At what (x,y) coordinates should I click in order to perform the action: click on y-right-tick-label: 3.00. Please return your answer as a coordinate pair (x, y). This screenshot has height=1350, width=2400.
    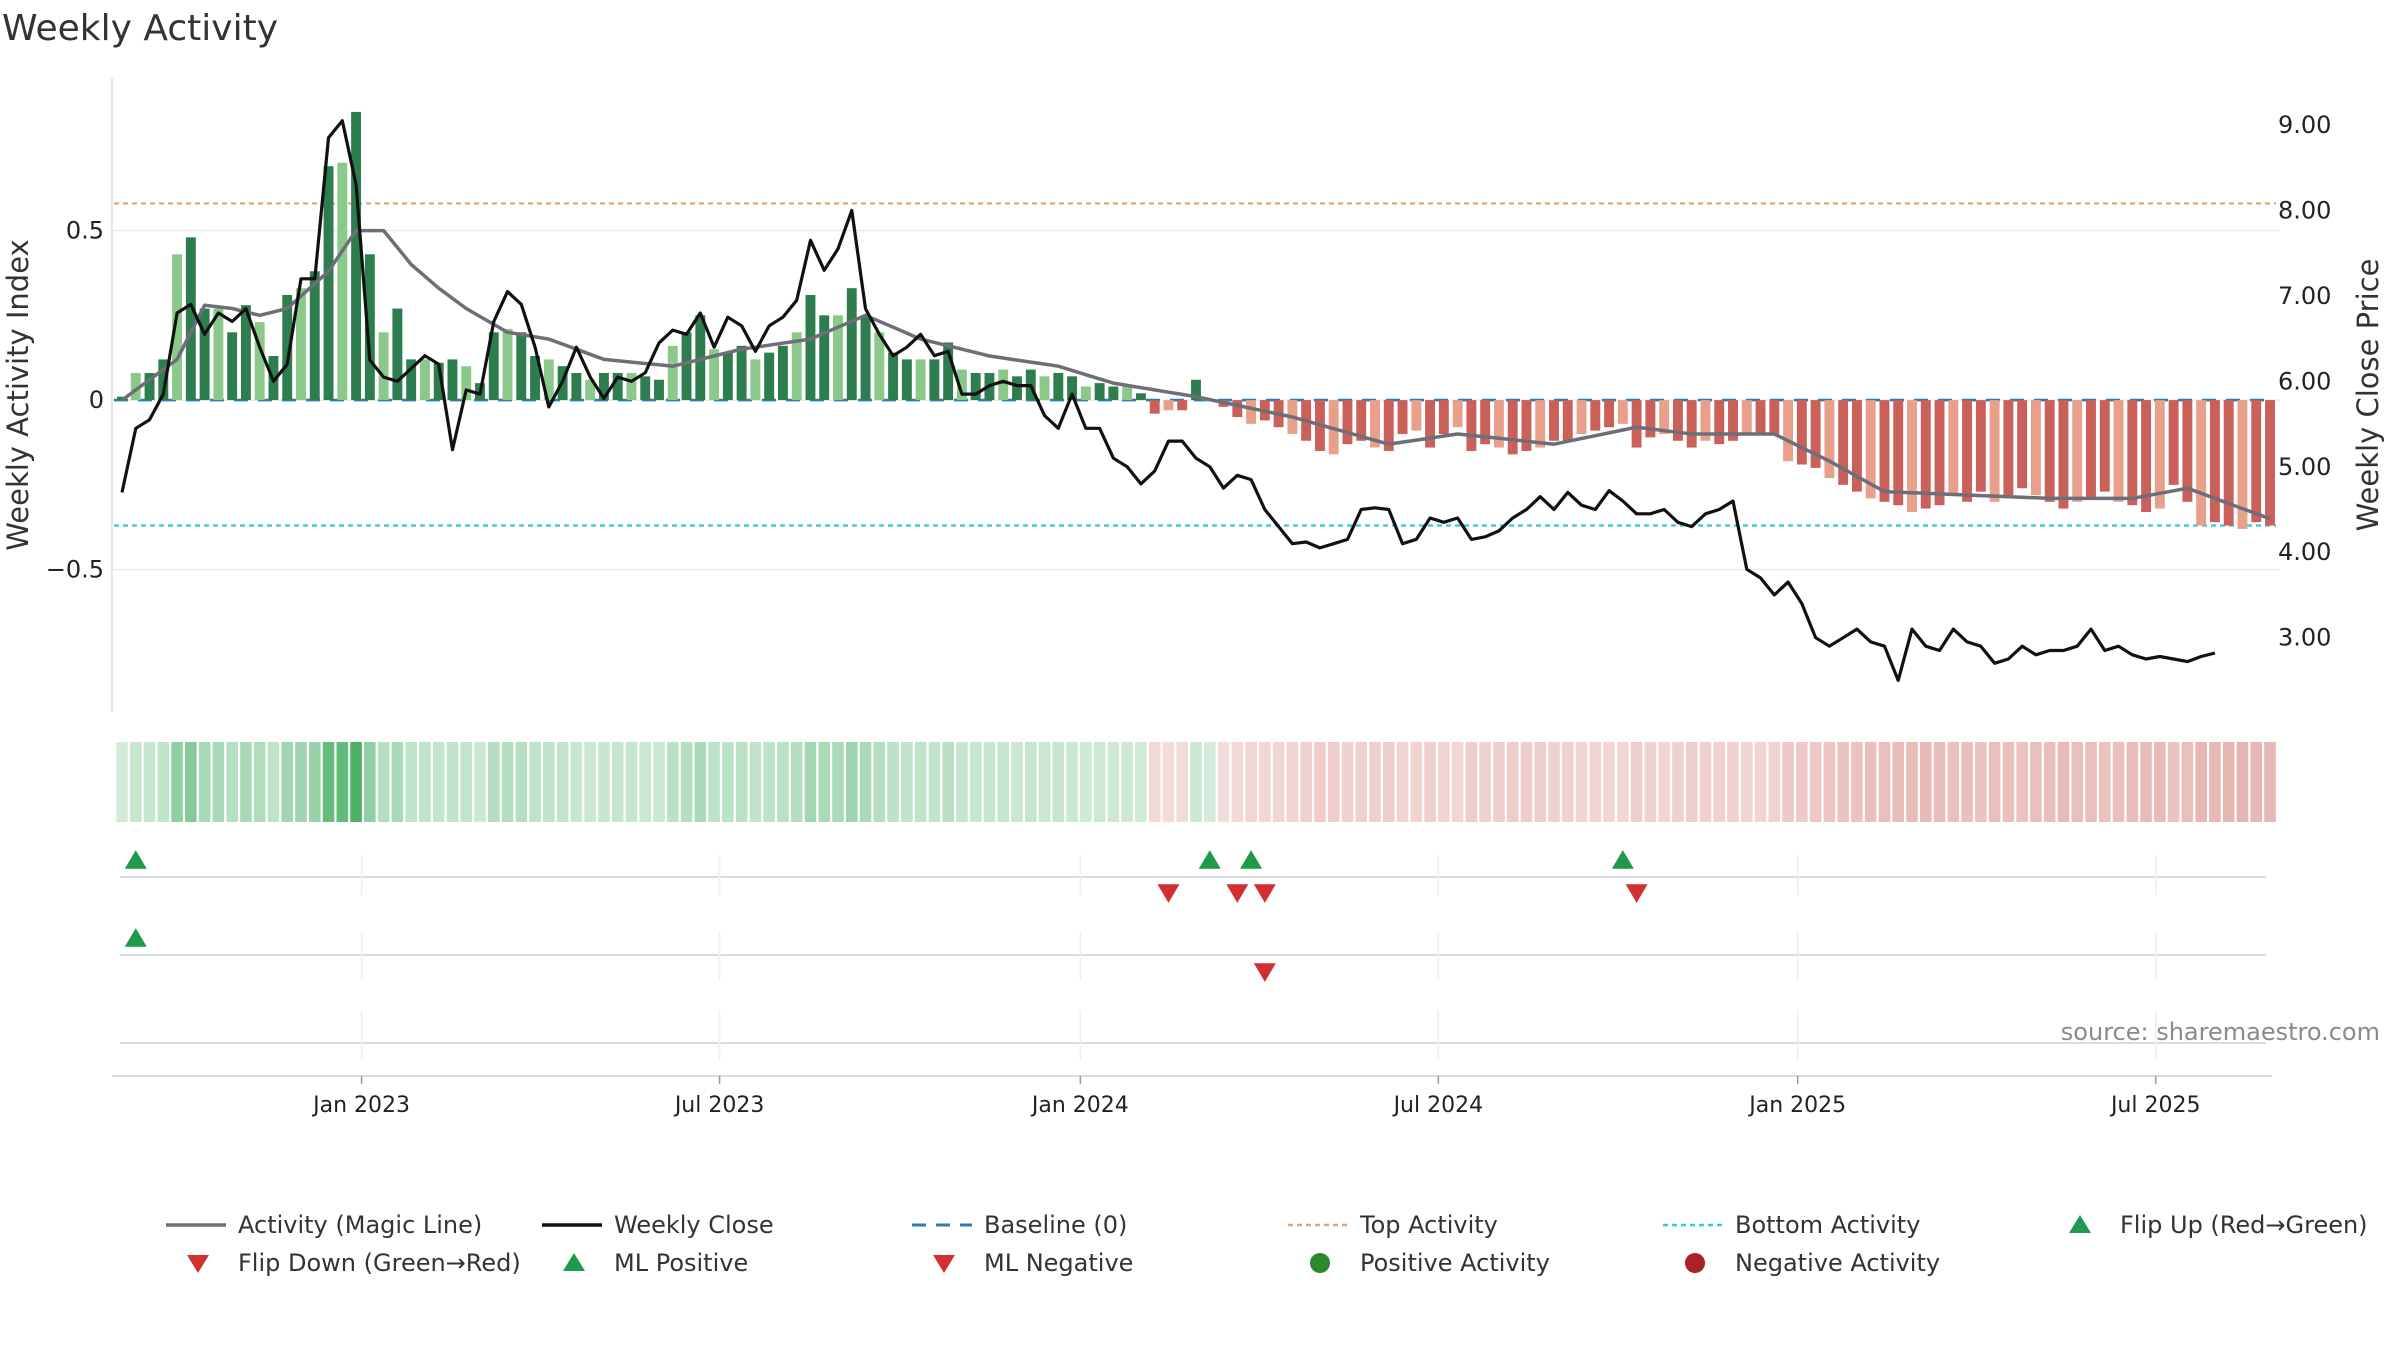
    Looking at the image, I should click on (2304, 638).